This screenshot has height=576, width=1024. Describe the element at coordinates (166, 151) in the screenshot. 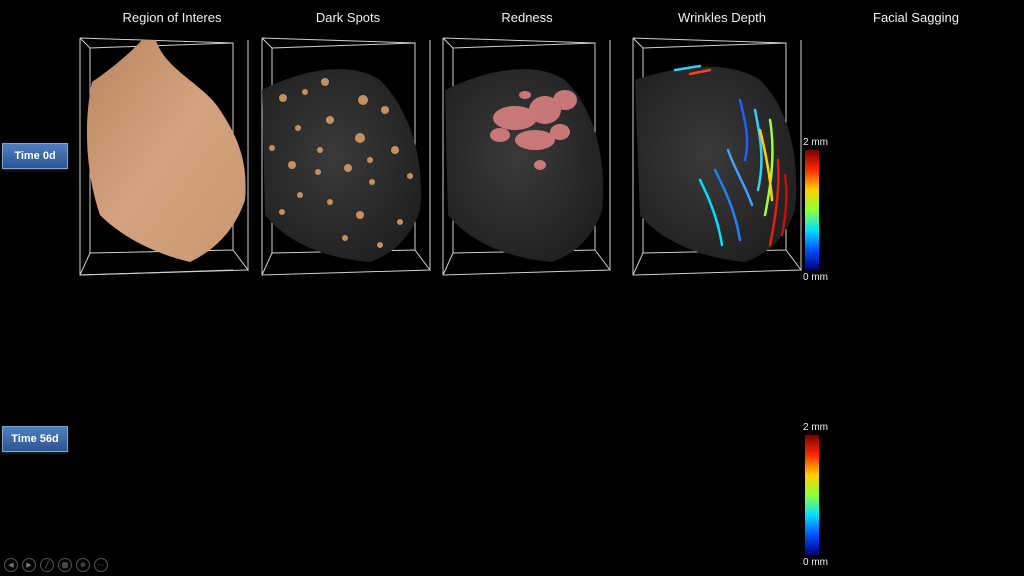

I see `skin-surface-0d` at that location.